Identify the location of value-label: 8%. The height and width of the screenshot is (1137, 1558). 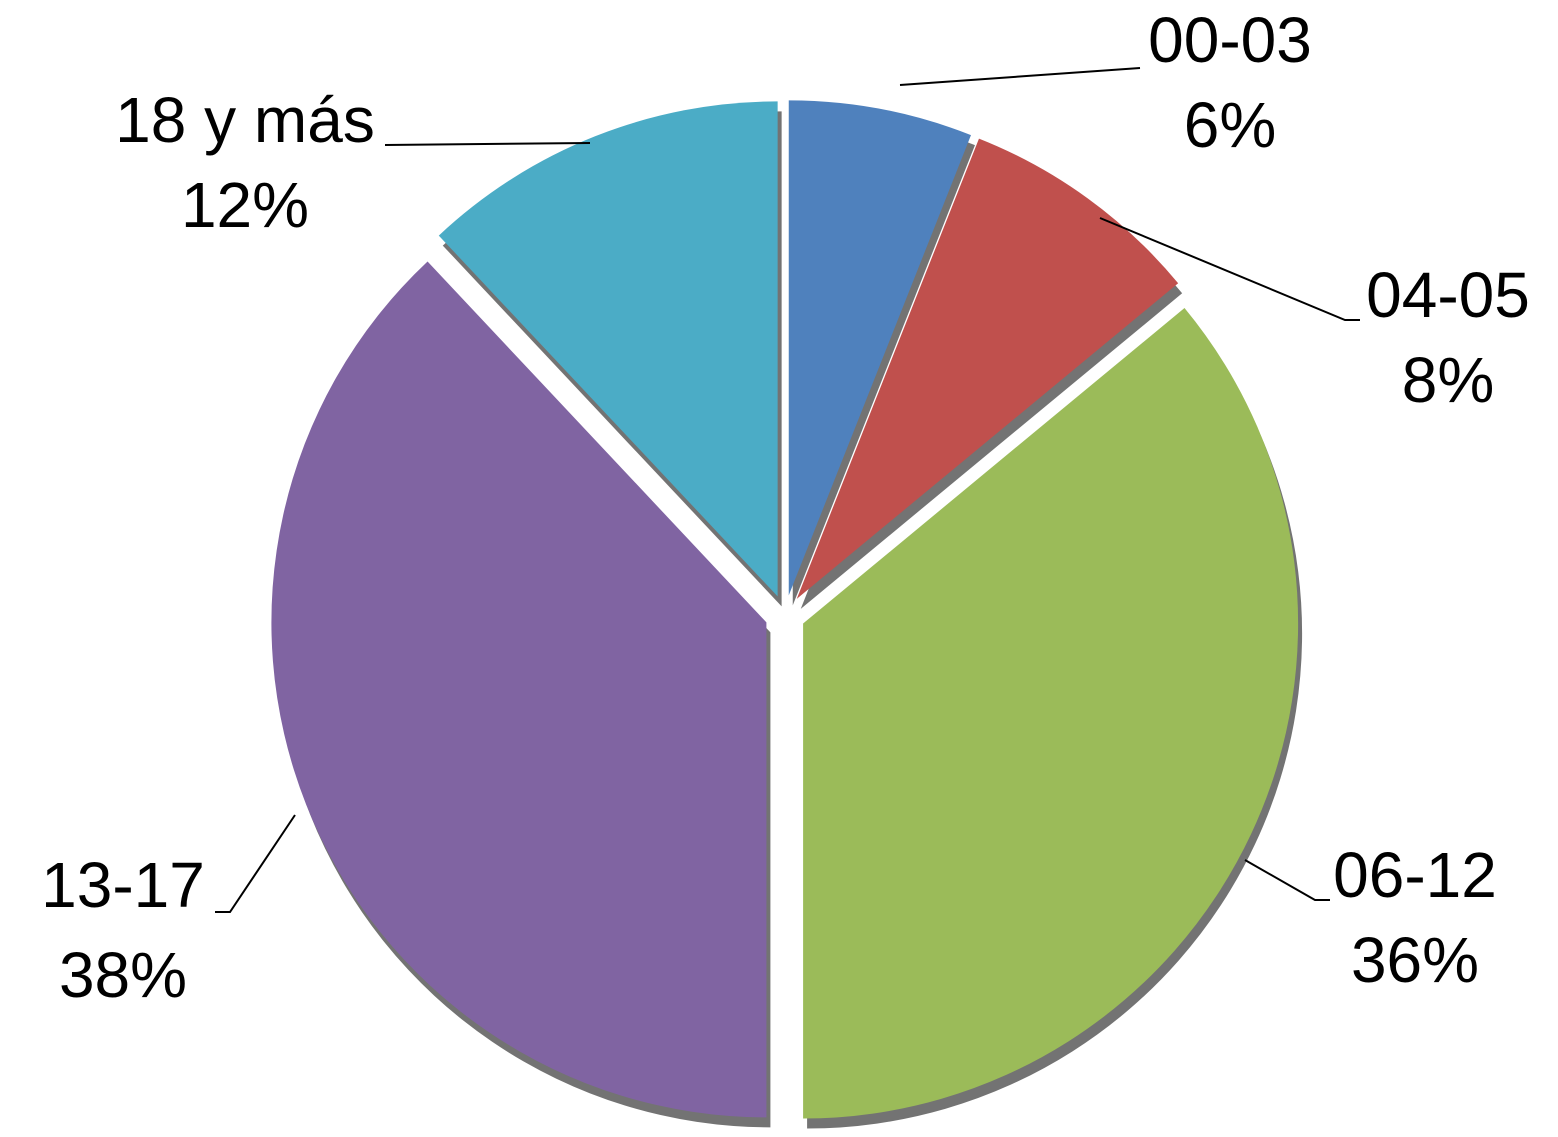
(1448, 380).